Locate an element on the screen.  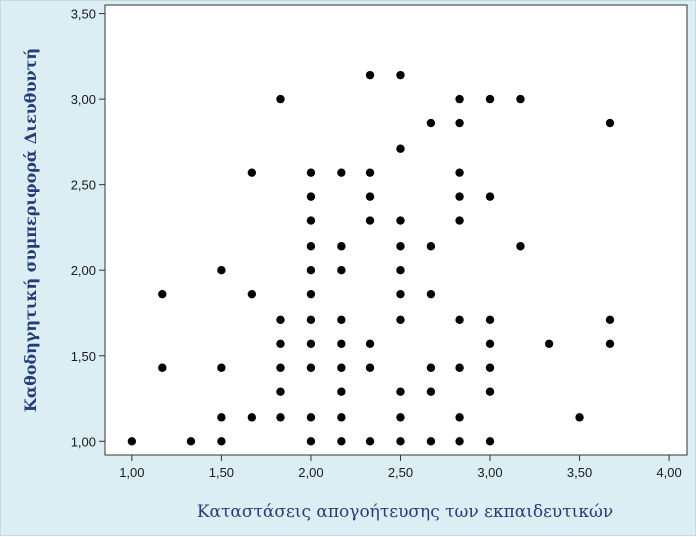
y-tick-label: 3,00 is located at coordinates (83, 99).